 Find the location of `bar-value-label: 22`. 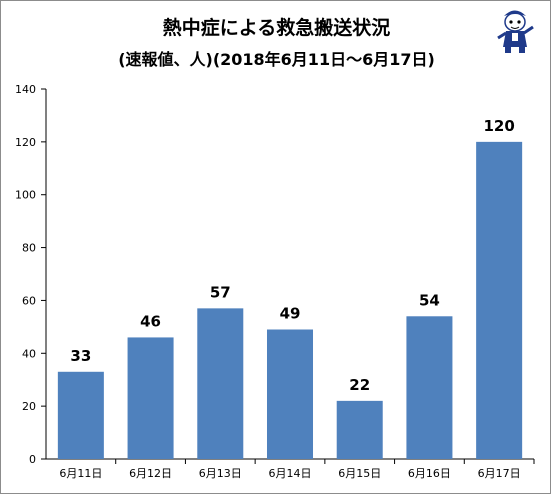

bar-value-label: 22 is located at coordinates (359, 385).